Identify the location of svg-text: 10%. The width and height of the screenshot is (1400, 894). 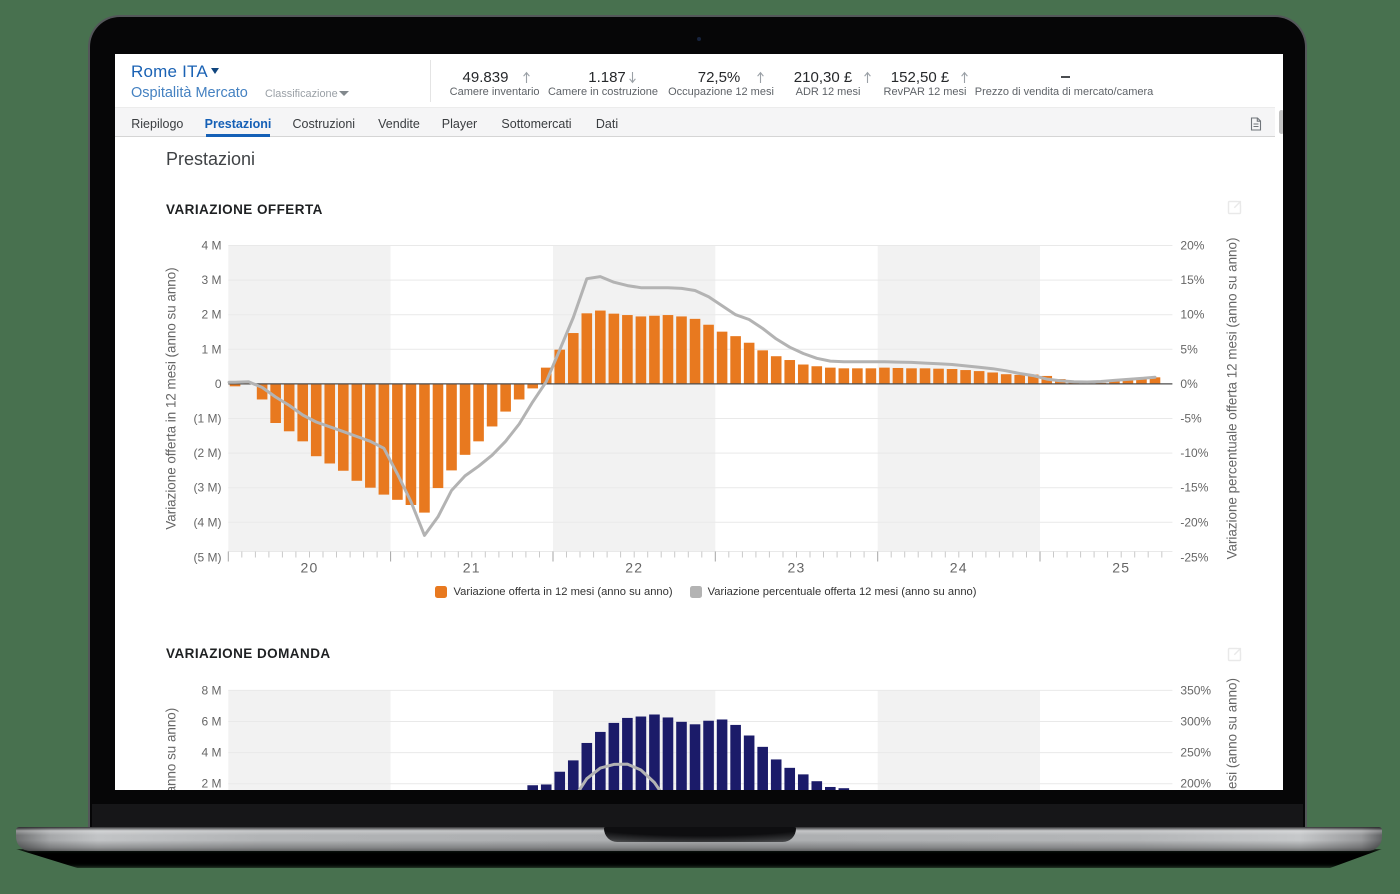
(1192, 315).